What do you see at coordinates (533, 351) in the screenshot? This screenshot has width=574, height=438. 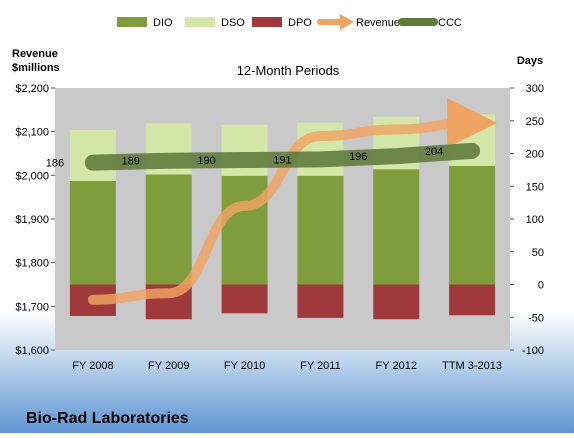 I see `right-tick-label: -100` at bounding box center [533, 351].